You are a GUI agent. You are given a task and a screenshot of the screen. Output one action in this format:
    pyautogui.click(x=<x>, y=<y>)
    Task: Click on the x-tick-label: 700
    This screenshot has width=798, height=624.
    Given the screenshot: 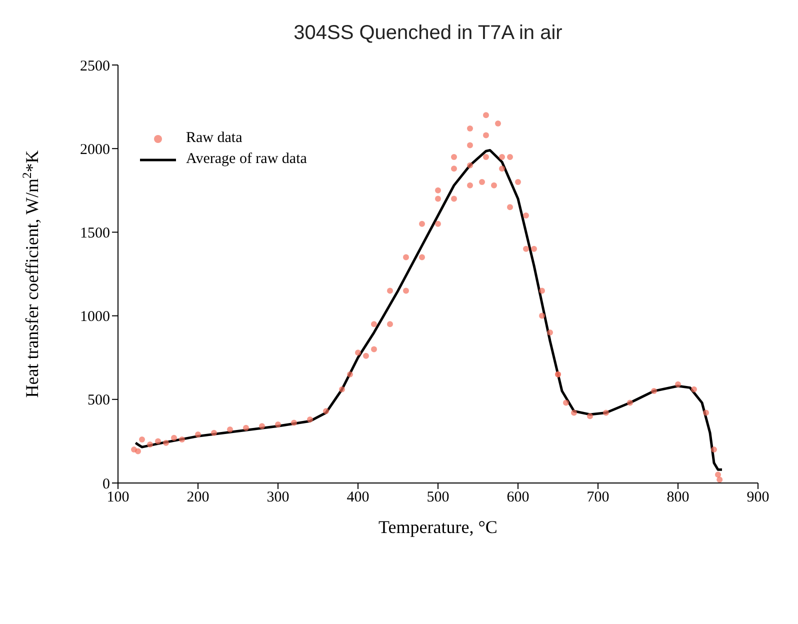 What is the action you would take?
    pyautogui.click(x=598, y=498)
    